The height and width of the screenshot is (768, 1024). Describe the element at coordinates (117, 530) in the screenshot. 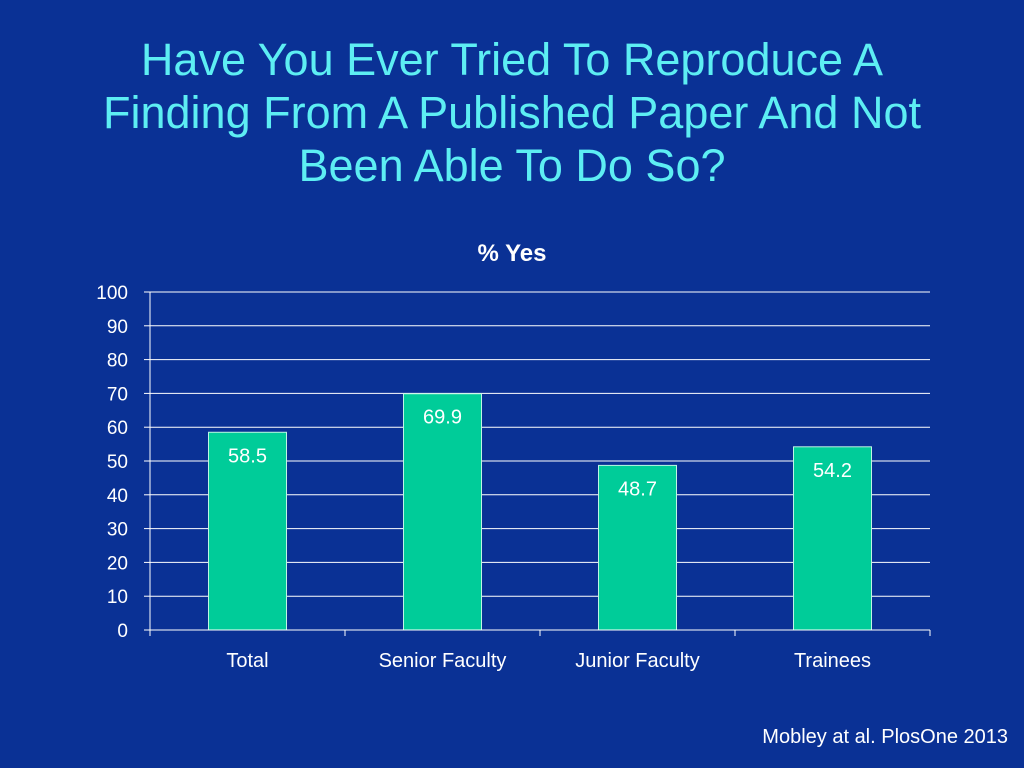

I see `y-tick-label: 30` at that location.